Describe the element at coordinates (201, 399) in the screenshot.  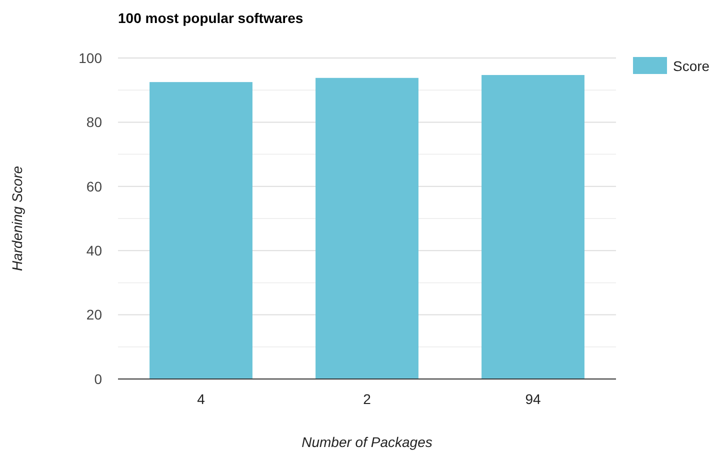
I see `x-tick-label: 4` at that location.